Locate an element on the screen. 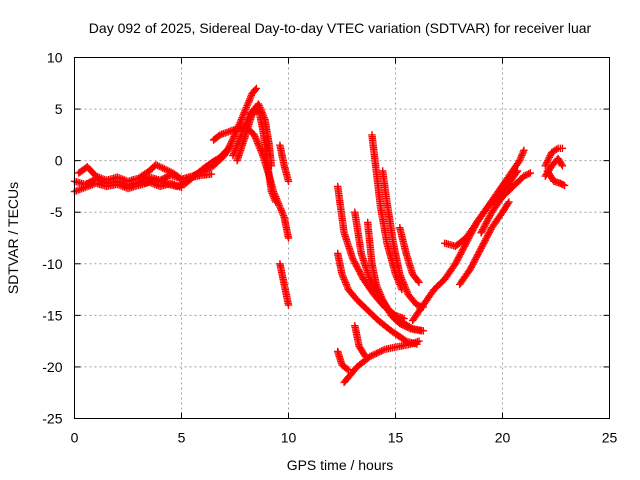  y-tick-label: -10 is located at coordinates (52, 264).